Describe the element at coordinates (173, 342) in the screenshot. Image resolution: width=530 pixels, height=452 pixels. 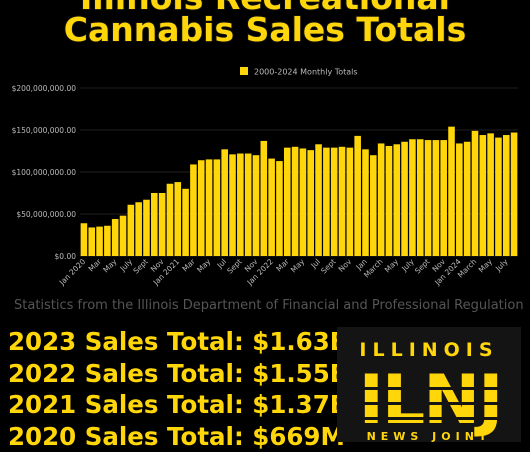
I see `total-2023: 2023 Sales Total: $1.63B` at that location.